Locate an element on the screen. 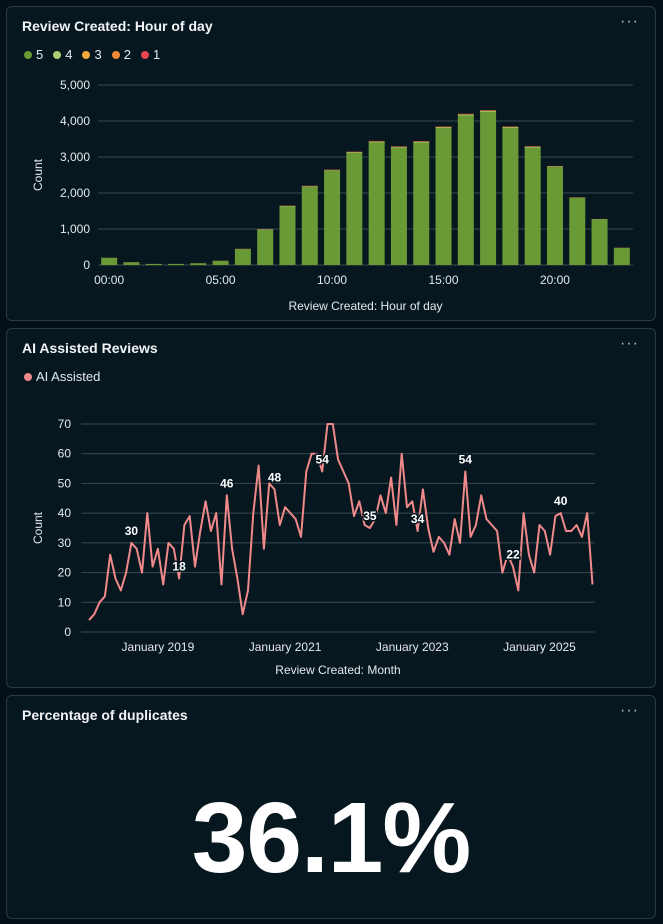  card-title: AI Assisted Reviews is located at coordinates (90, 348).